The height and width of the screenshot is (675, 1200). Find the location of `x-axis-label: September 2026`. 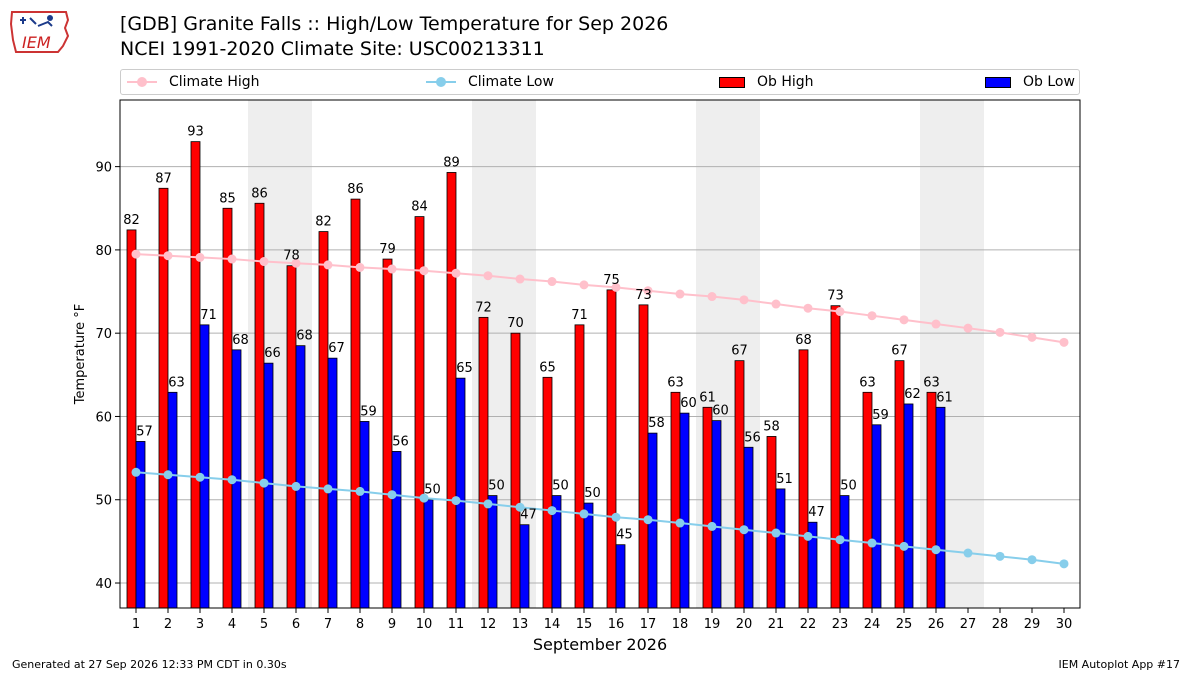

x-axis-label: September 2026 is located at coordinates (600, 644).